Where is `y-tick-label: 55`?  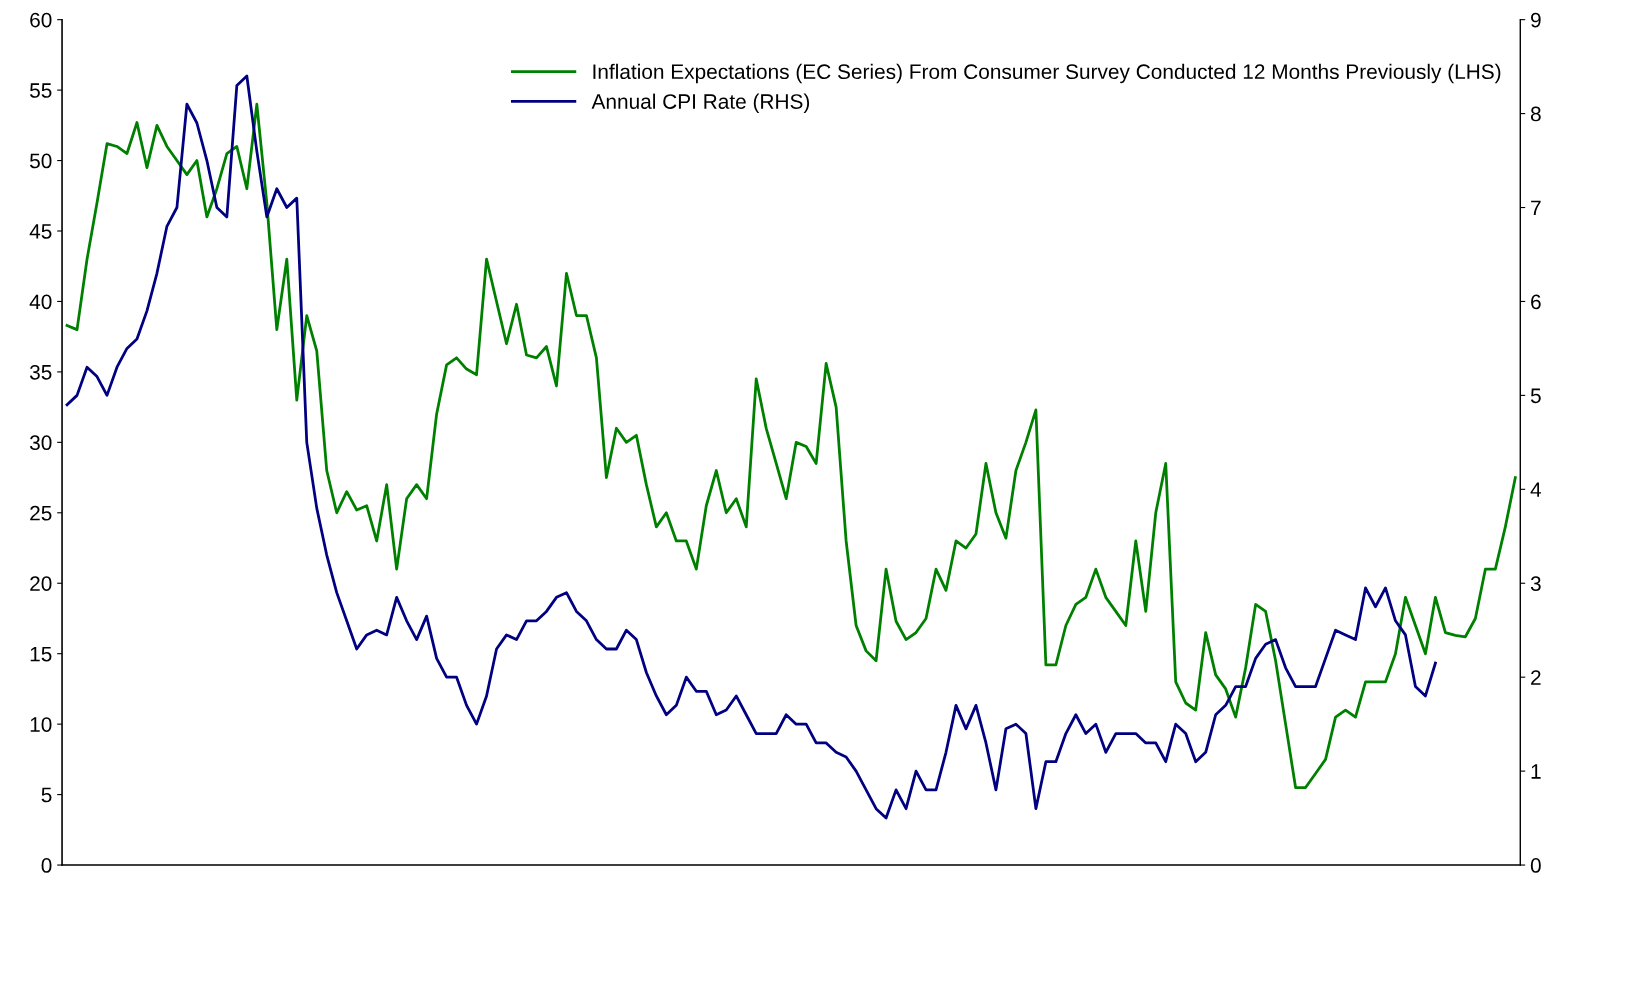 y-tick-label: 55 is located at coordinates (40, 90).